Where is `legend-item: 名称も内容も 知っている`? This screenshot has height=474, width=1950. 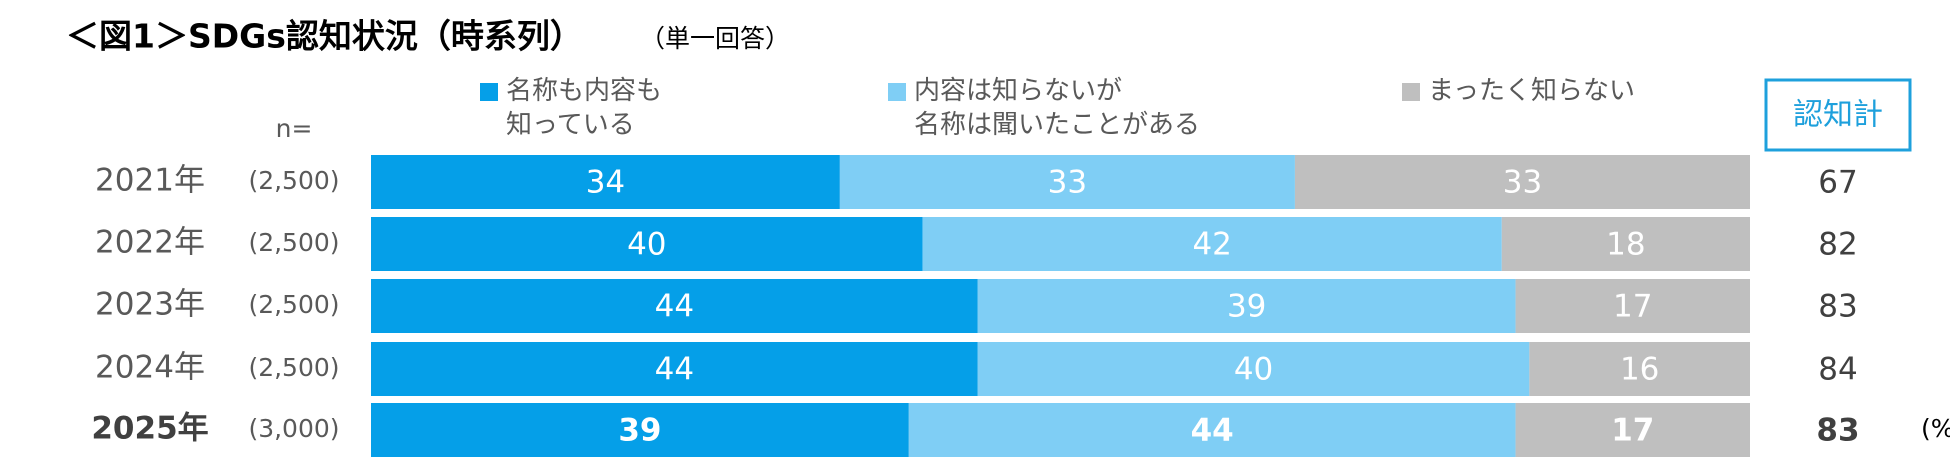 legend-item: 名称も内容も 知っている is located at coordinates (571, 108).